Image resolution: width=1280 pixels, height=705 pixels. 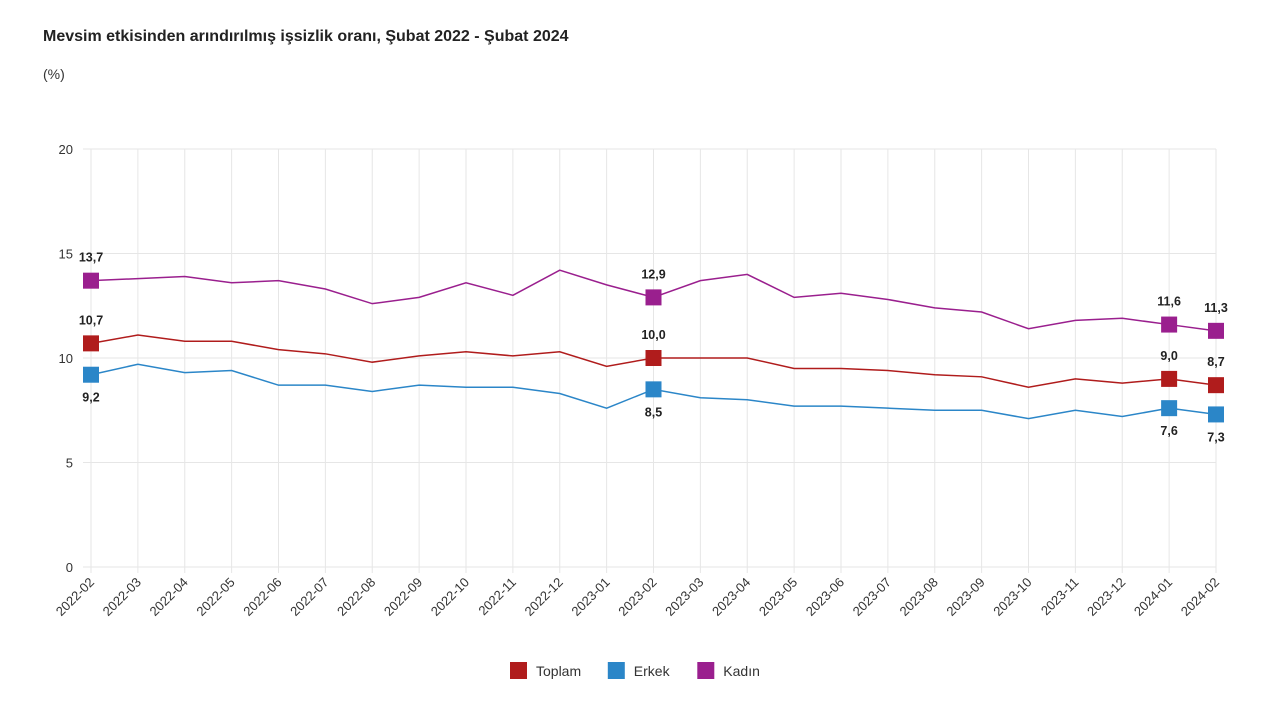 I want to click on x-tick-label: 2023-06, so click(x=825, y=597).